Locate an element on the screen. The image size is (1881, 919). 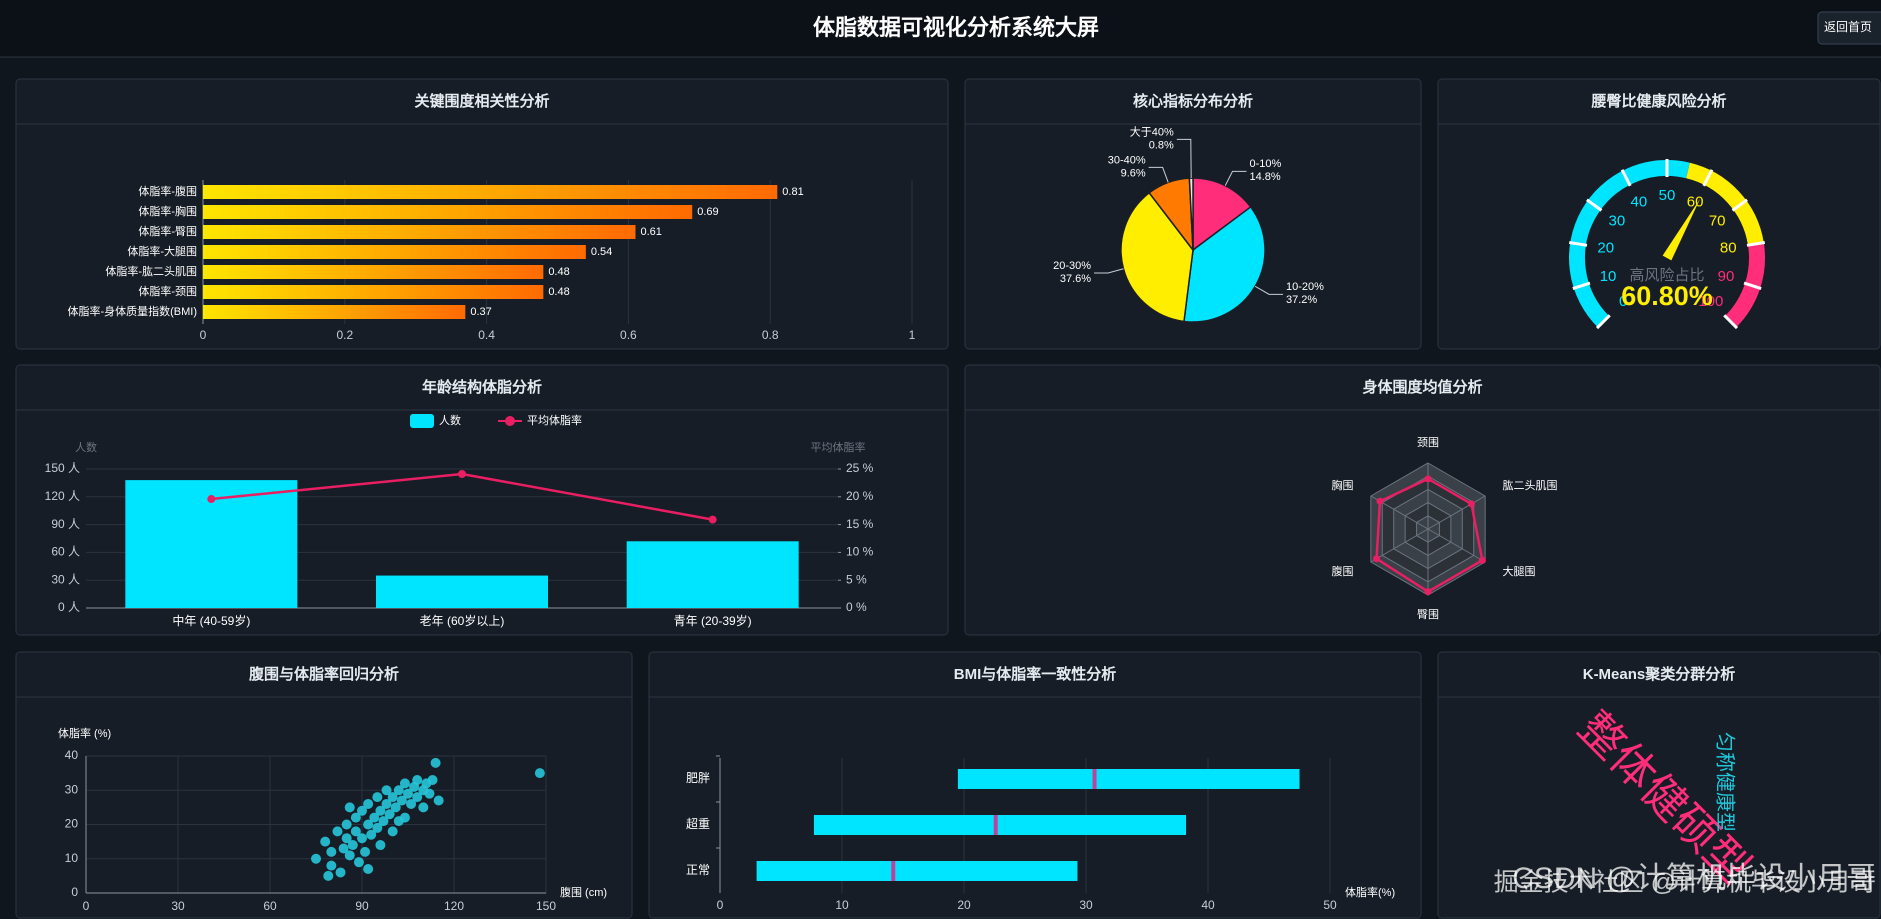
y-axis-name: 体脂率 (%) is located at coordinates (84, 733).